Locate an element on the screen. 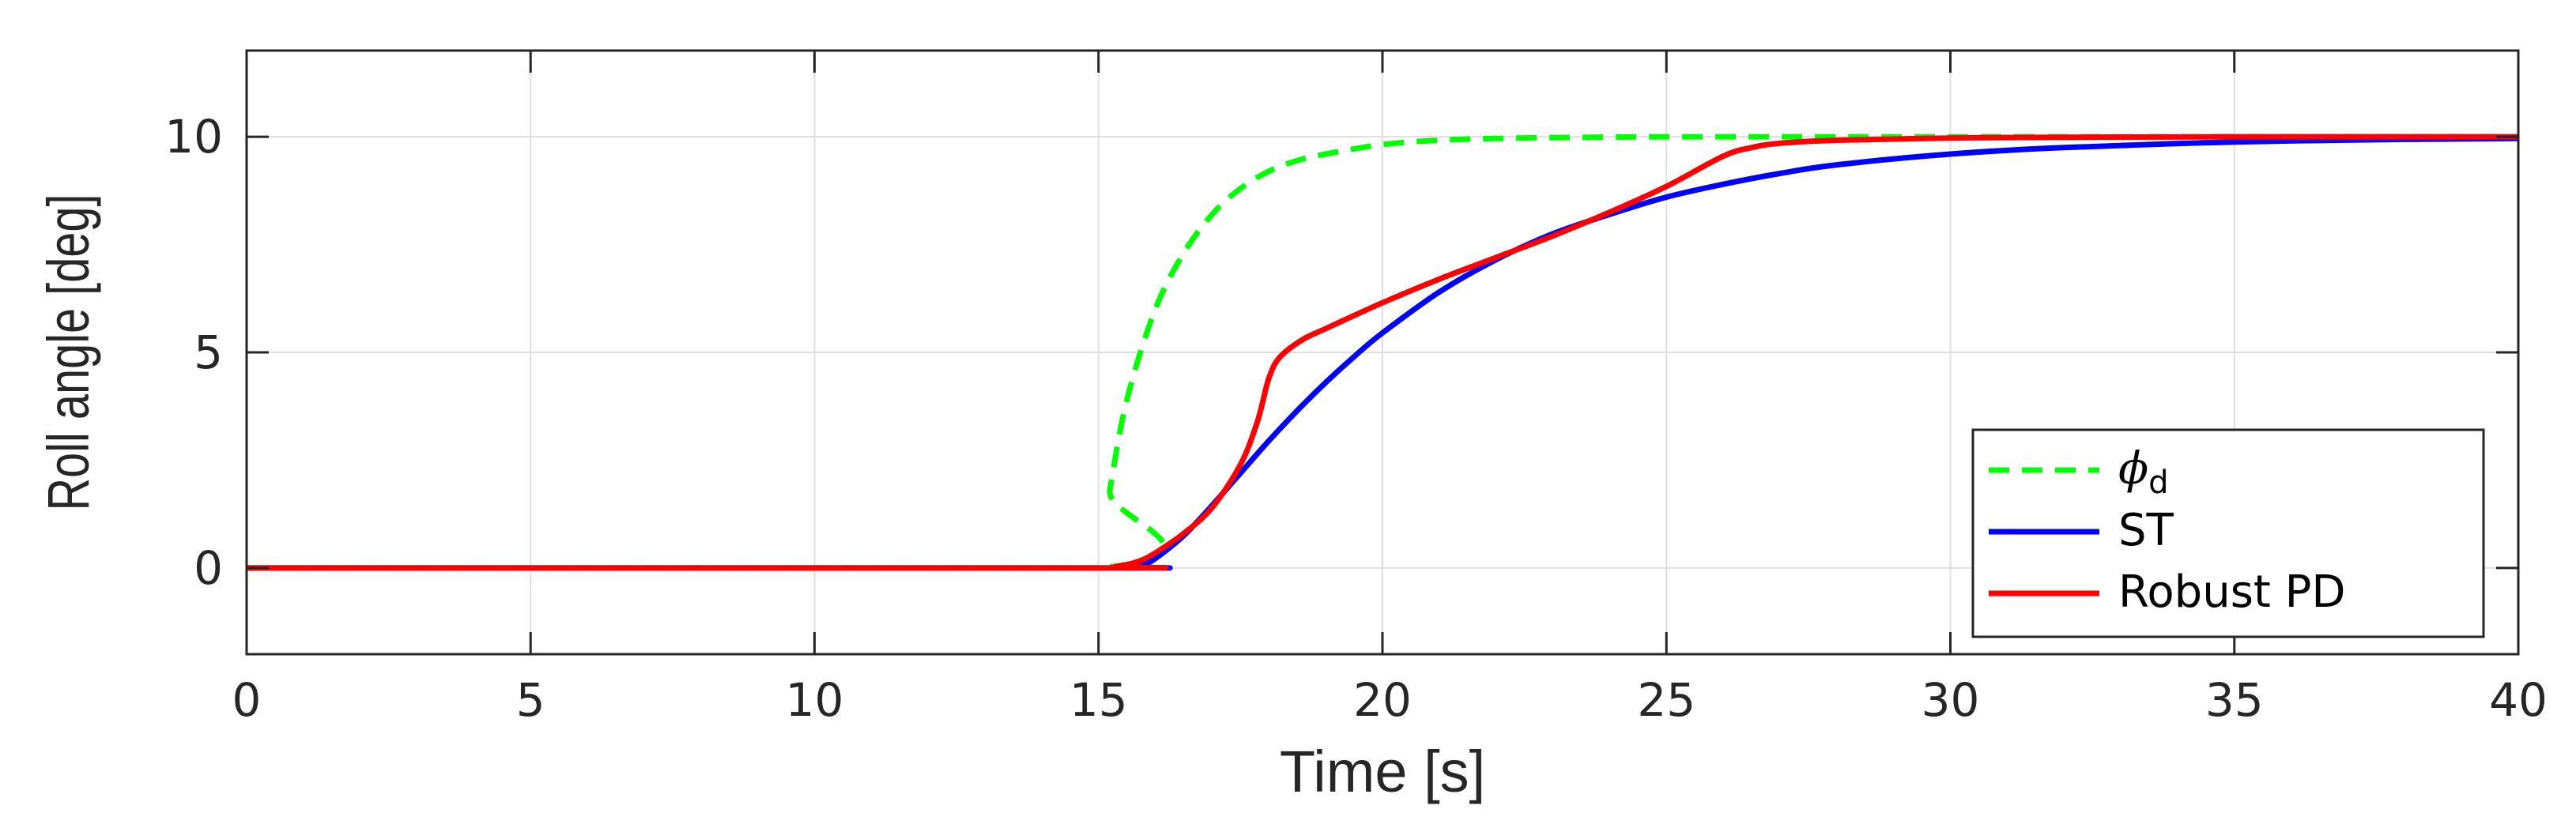 Image resolution: width=2576 pixels, height=828 pixels. legend-label-2: Robust PD is located at coordinates (2232, 592).